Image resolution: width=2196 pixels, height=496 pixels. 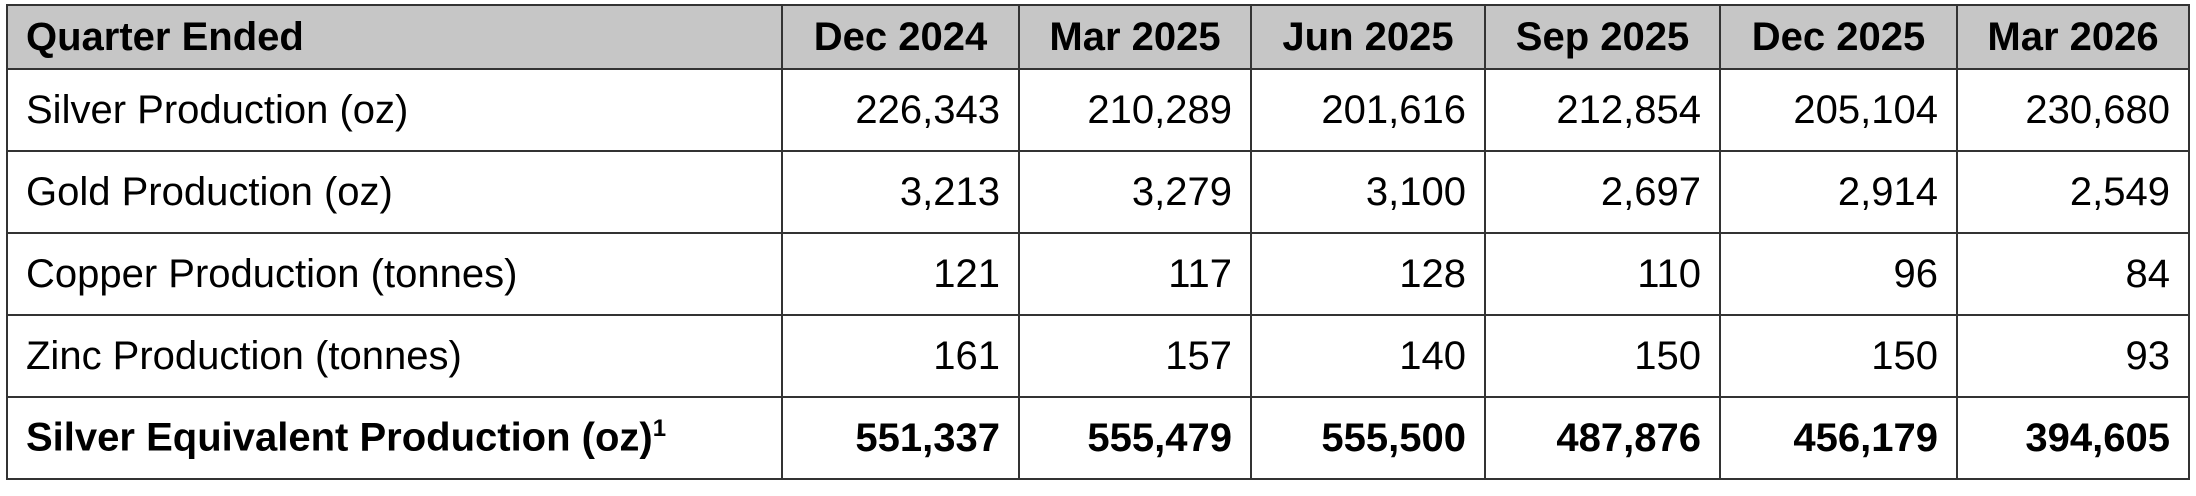 I want to click on value-cell: 487,876, so click(x=1602, y=438).